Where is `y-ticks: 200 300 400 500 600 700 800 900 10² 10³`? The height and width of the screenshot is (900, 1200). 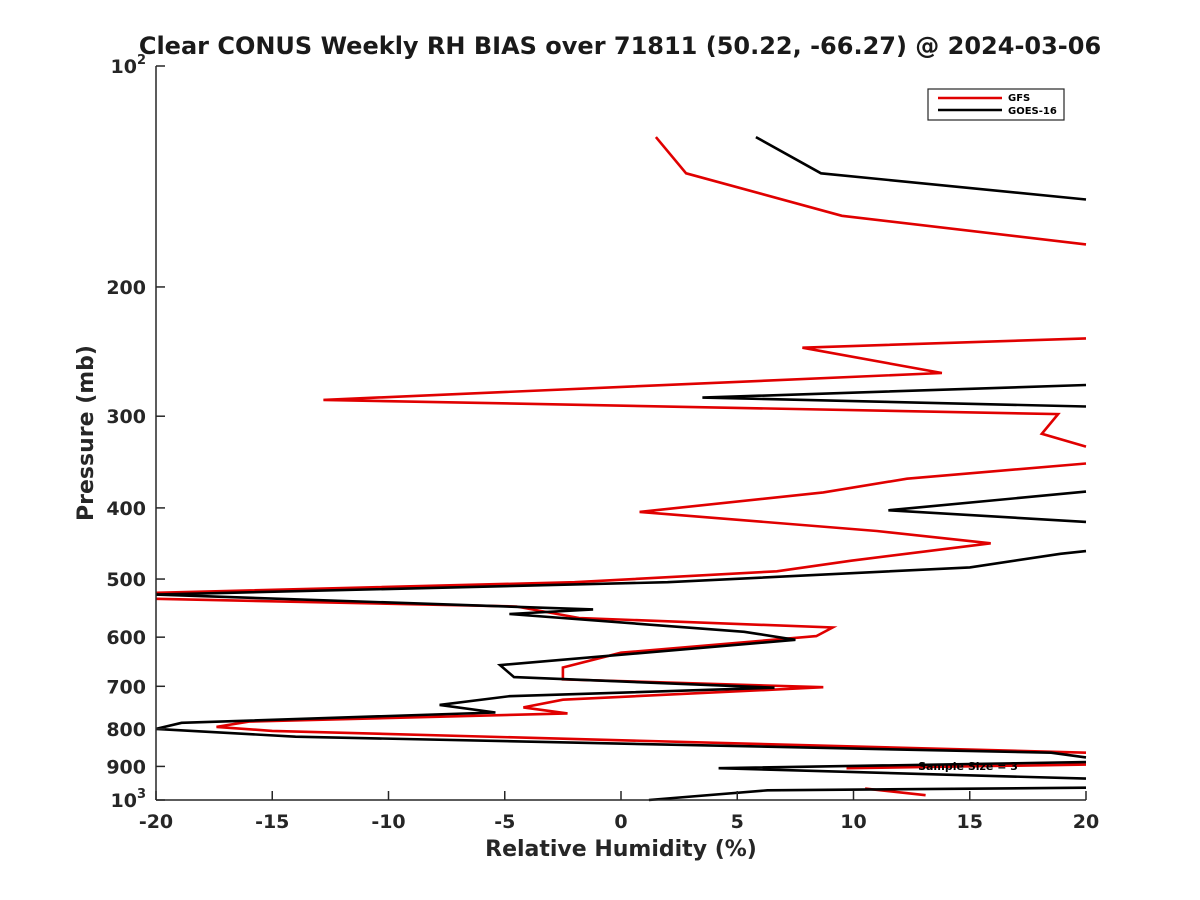
y-ticks: 200 300 400 500 600 700 800 900 10² 10³ is located at coordinates (135, 432).